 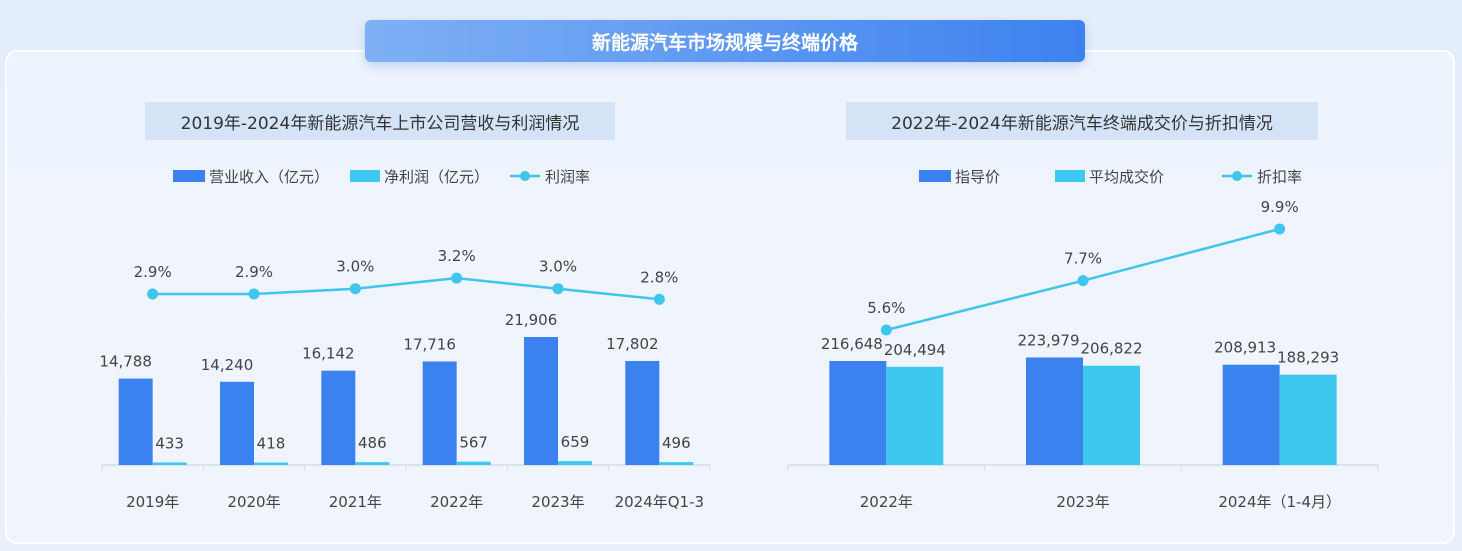 What do you see at coordinates (1308, 358) in the screenshot?
I see `right-data-label: 188,293` at bounding box center [1308, 358].